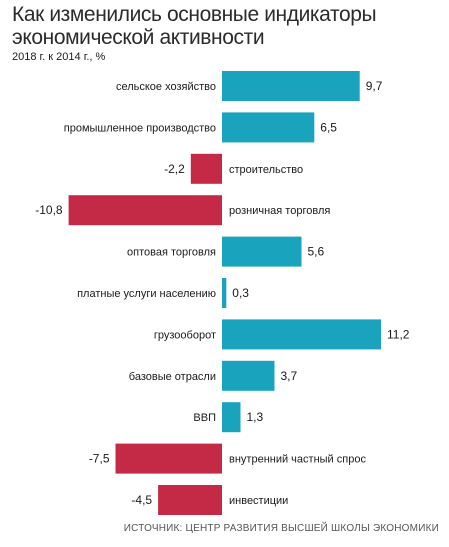  Describe the element at coordinates (266, 170) in the screenshot. I see `category-label: строительство` at that location.